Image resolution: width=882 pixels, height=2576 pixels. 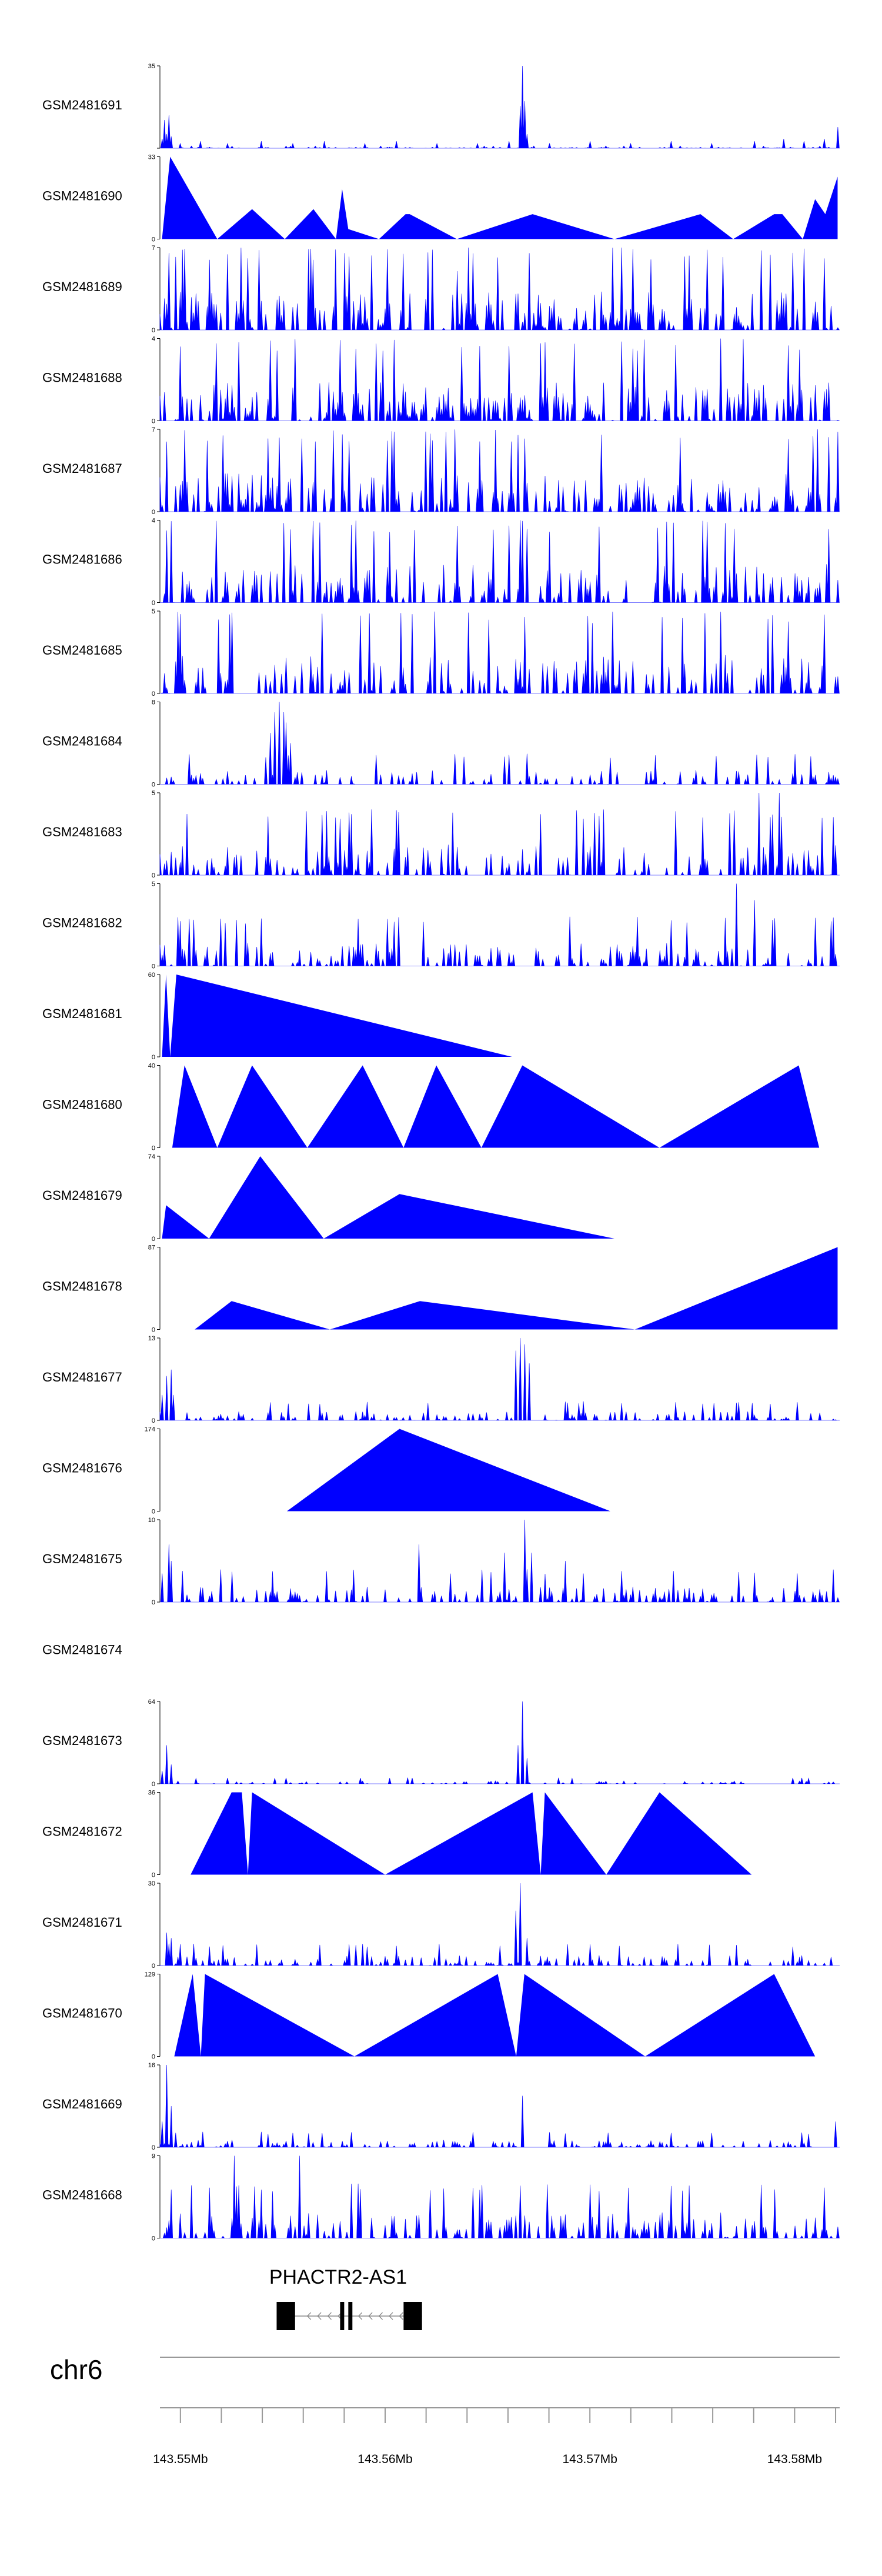 I want to click on track-GSM2481688: GSM2481688 4 0, so click(x=441, y=380).